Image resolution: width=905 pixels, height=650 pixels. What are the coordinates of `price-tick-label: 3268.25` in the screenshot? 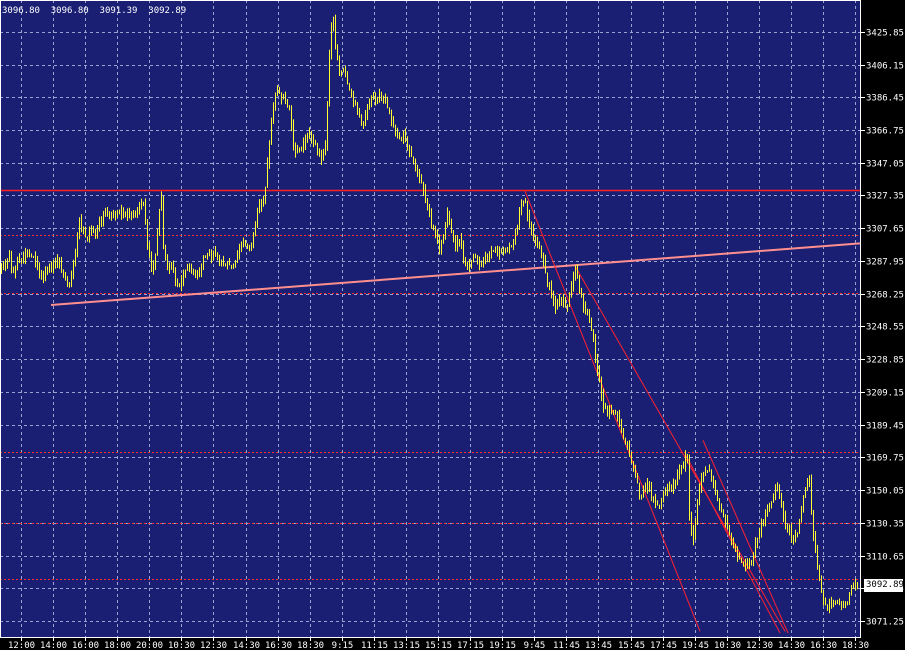 It's located at (885, 296).